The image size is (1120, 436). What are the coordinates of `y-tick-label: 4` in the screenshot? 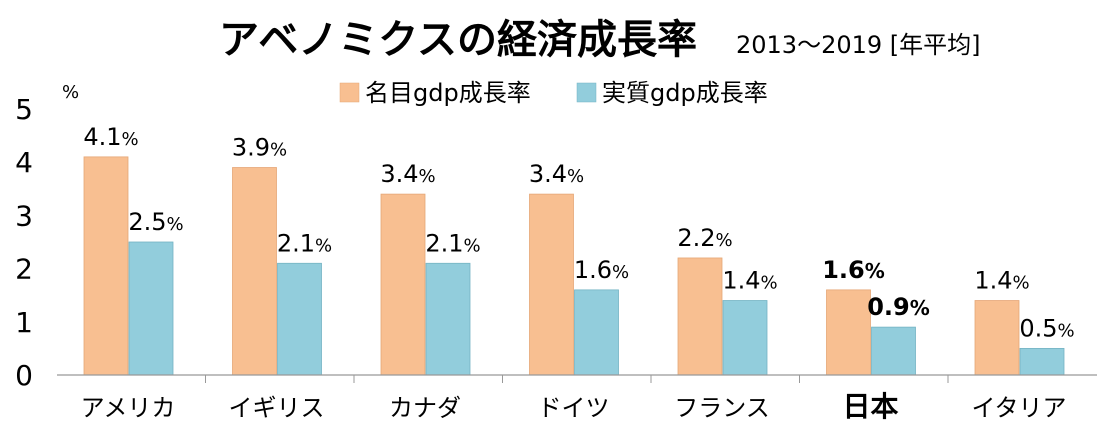 It's located at (24, 162).